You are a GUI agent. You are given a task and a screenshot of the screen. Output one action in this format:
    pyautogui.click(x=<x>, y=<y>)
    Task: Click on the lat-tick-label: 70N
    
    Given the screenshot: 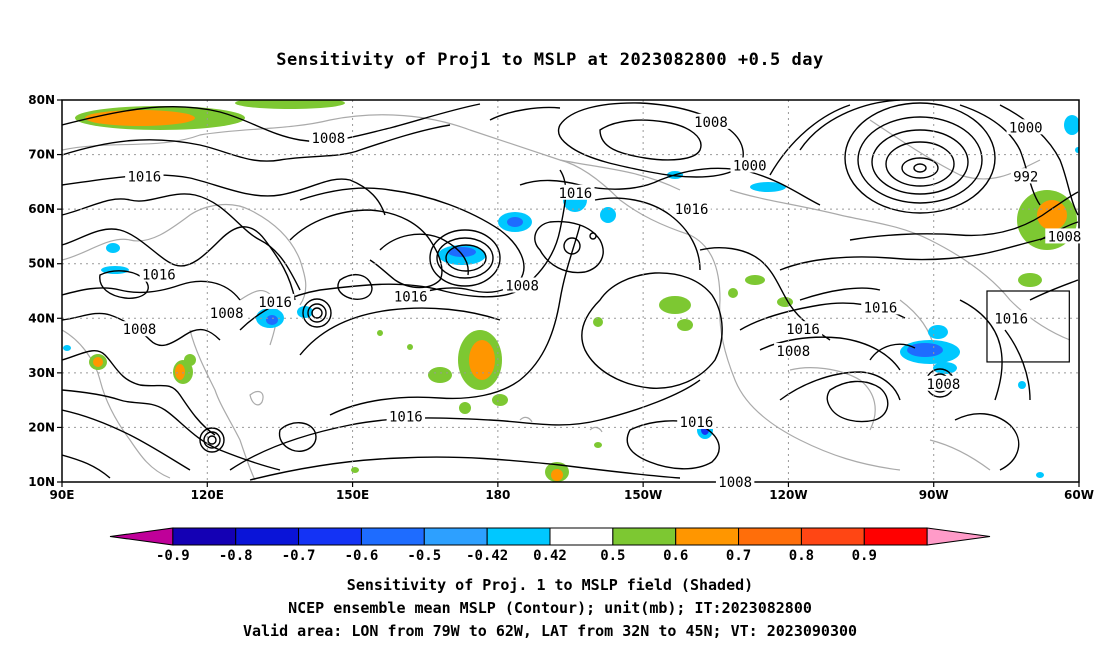 What is the action you would take?
    pyautogui.click(x=41, y=155)
    